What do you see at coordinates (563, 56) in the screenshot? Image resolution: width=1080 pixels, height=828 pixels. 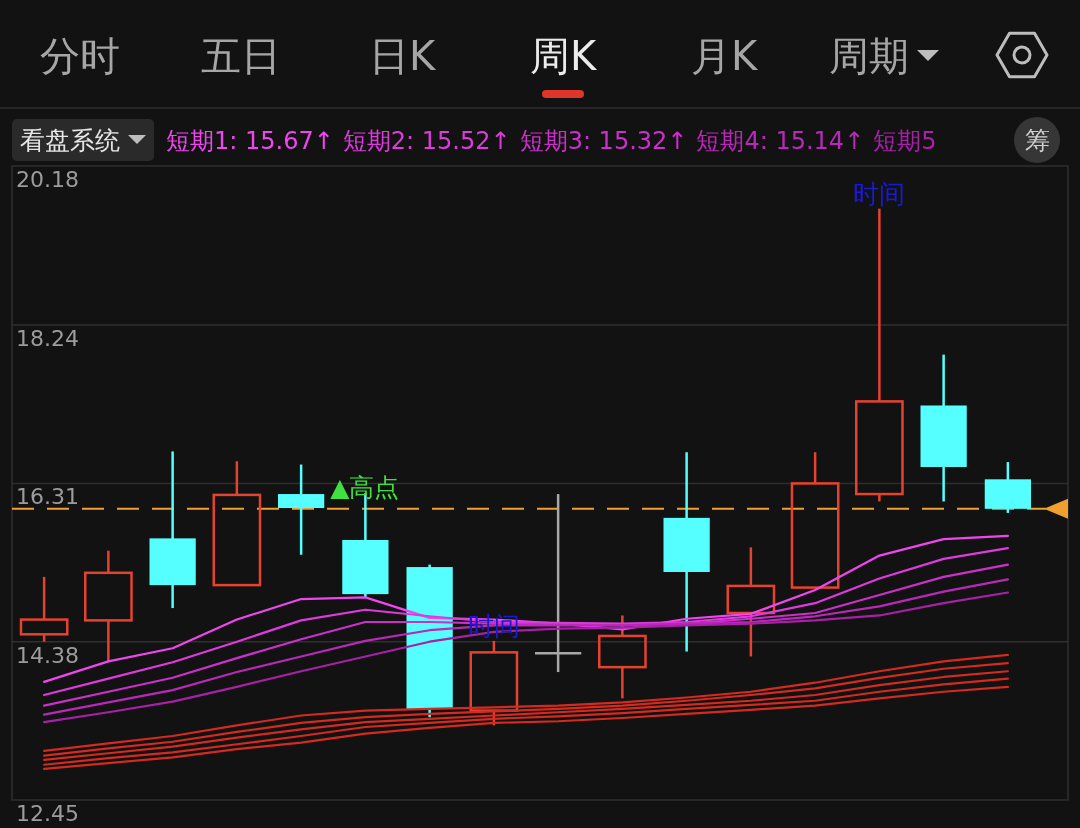 I see `tab-label: 周K` at bounding box center [563, 56].